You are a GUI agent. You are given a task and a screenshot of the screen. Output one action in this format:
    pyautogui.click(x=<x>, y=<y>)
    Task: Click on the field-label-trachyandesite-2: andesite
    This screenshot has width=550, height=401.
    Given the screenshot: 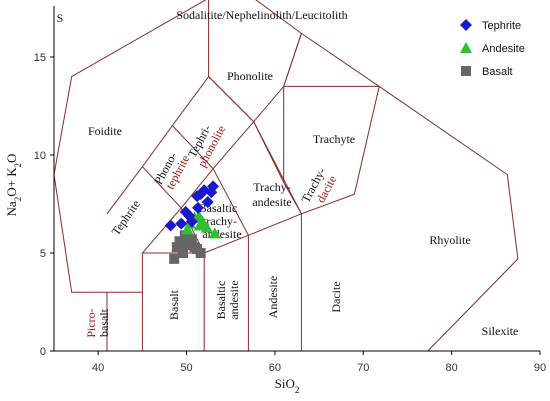 What is the action you would take?
    pyautogui.click(x=271, y=202)
    